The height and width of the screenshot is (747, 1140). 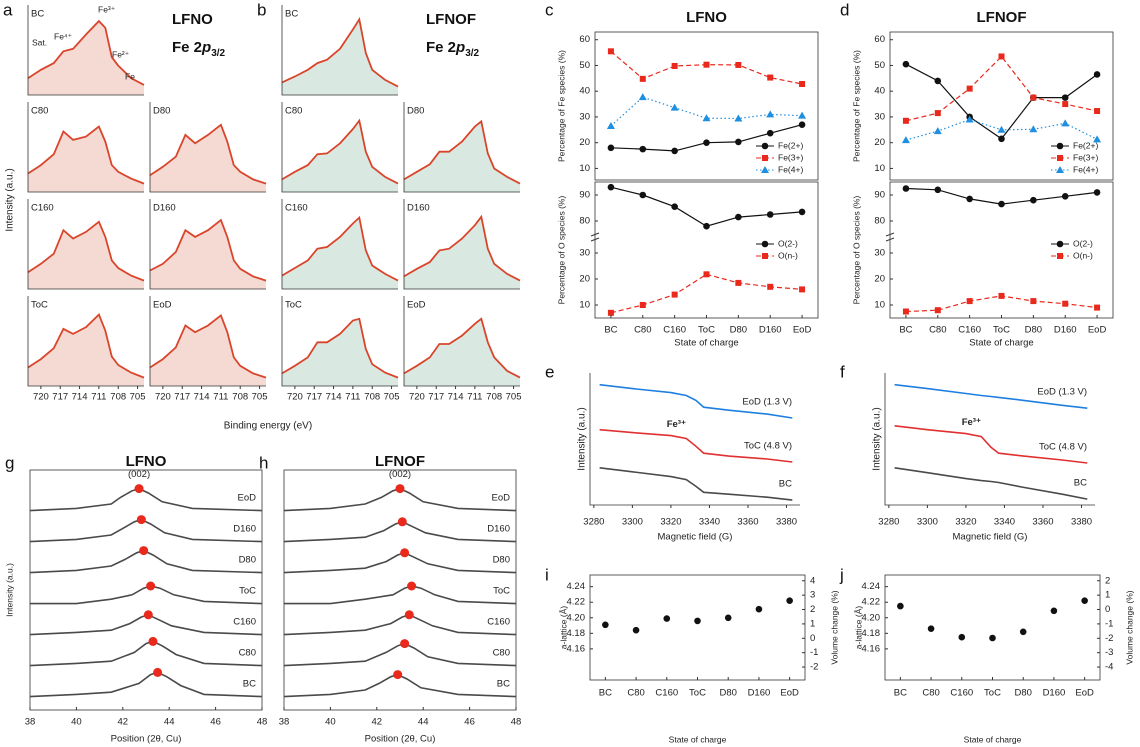 I want to click on x-tick-label: EoD, so click(x=1084, y=693).